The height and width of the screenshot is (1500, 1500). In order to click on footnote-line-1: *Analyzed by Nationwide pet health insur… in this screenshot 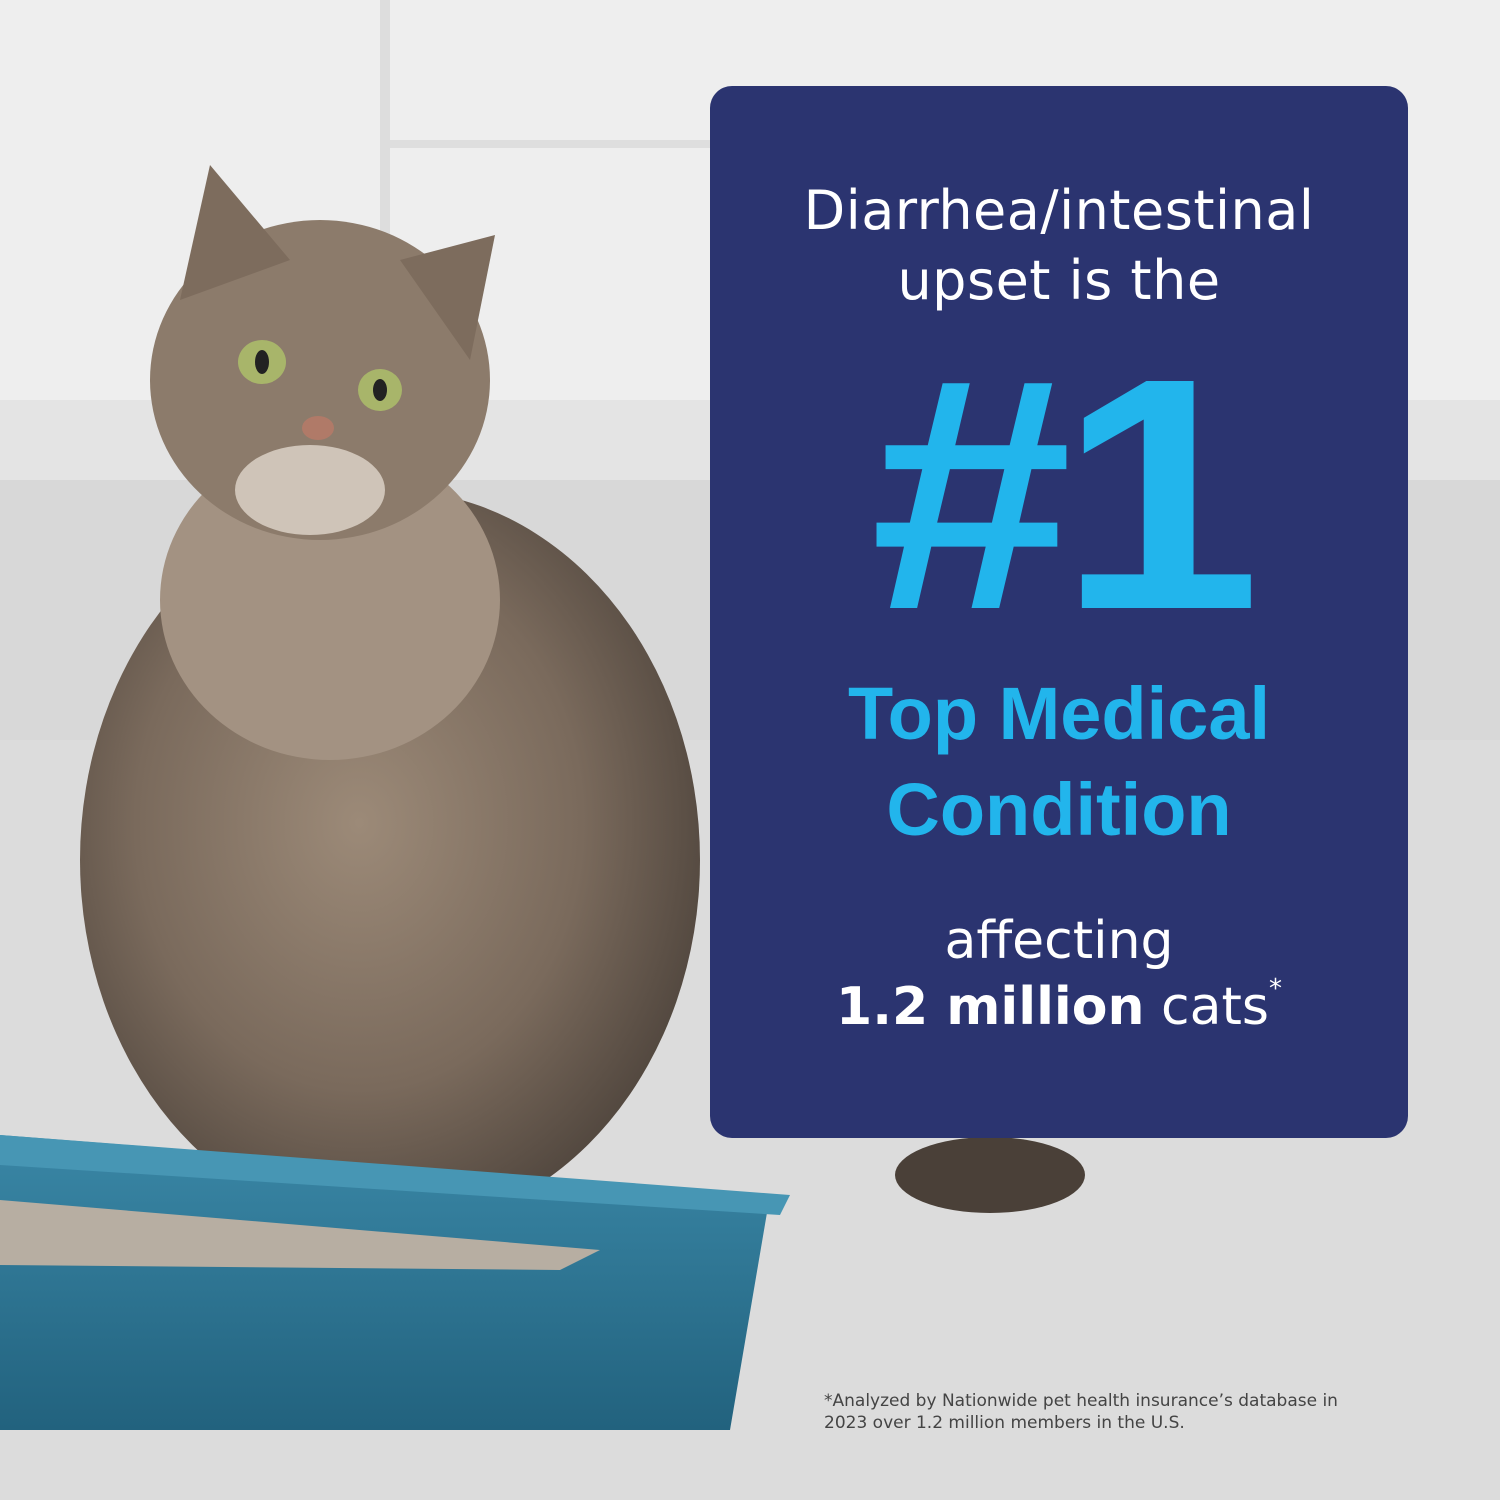, I will do `click(1081, 1401)`.